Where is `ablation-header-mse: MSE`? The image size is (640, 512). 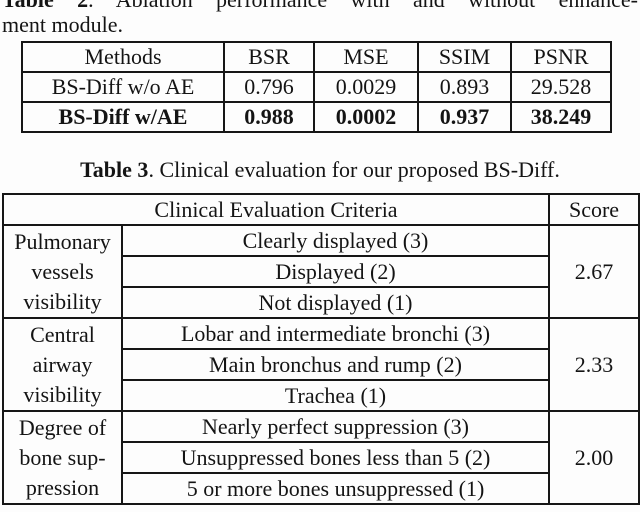
ablation-header-mse: MSE is located at coordinates (366, 57).